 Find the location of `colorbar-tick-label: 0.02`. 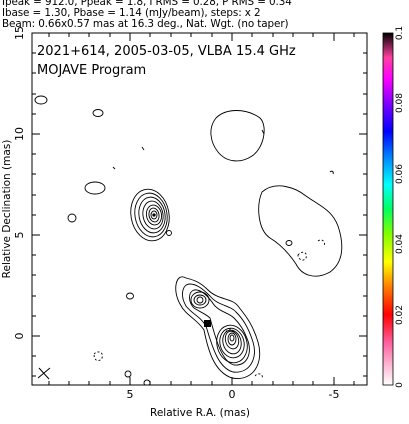

colorbar-tick-label: 0.02 is located at coordinates (400, 315).